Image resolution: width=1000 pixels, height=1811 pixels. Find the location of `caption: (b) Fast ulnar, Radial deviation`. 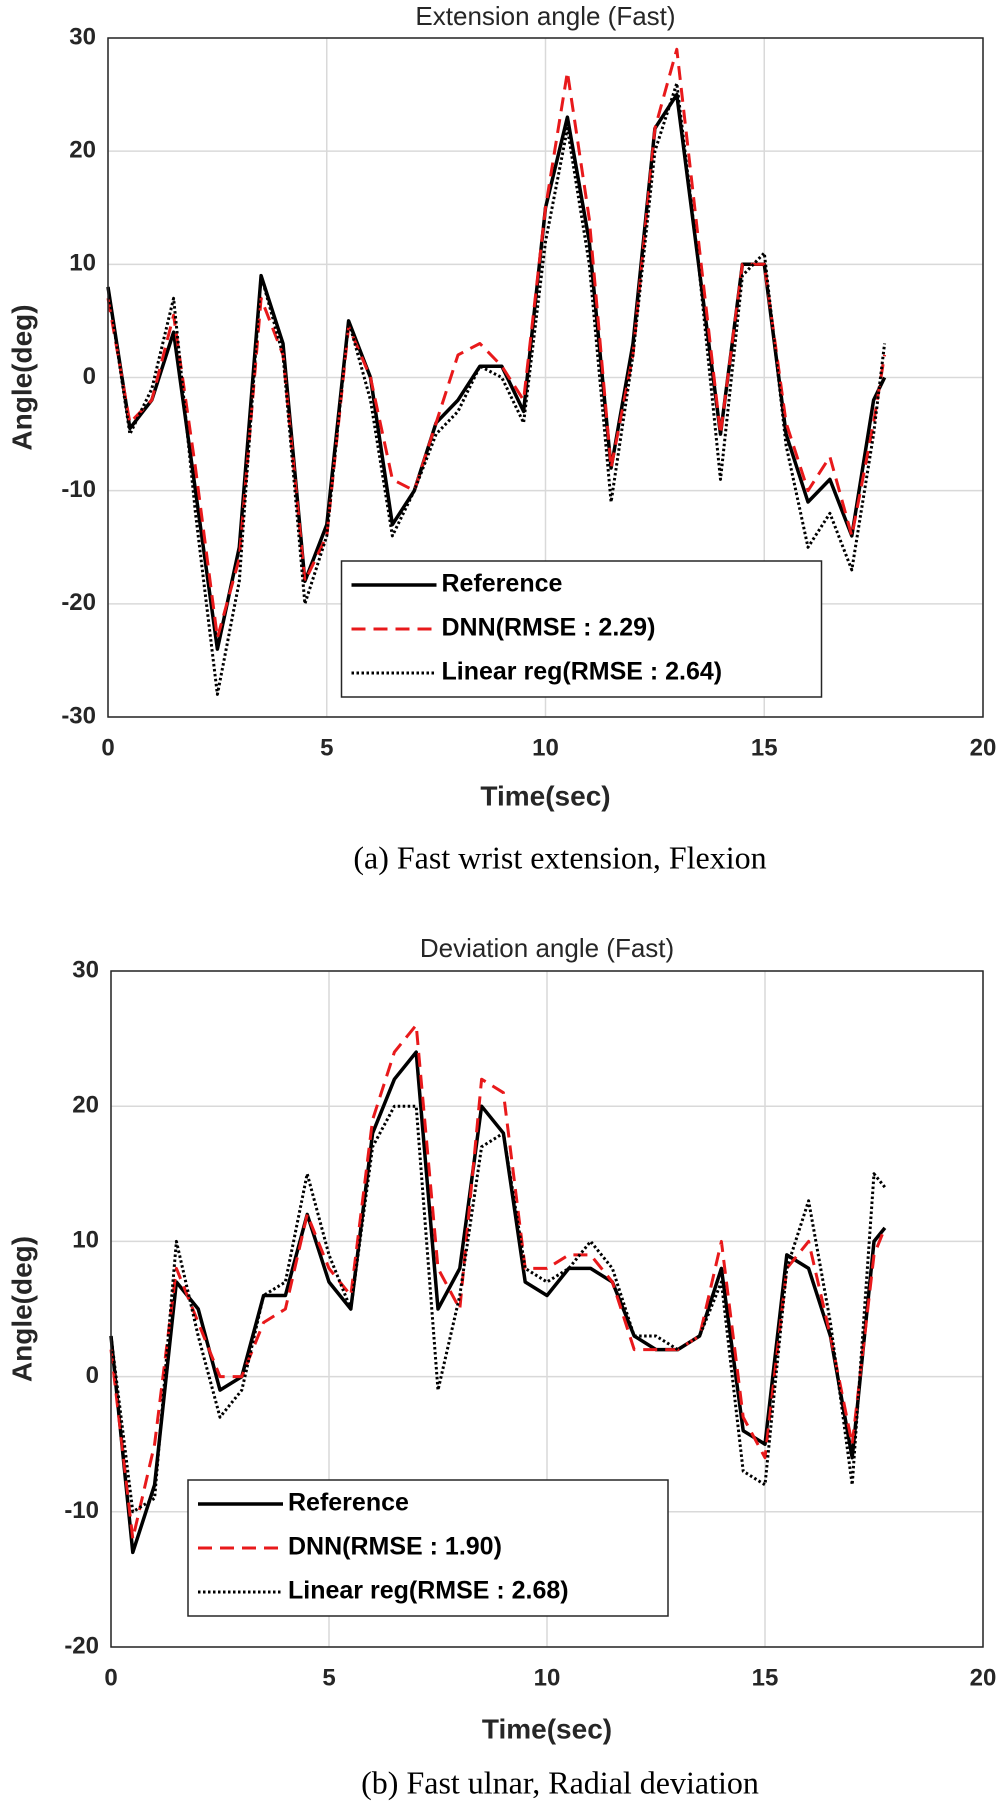

caption: (b) Fast ulnar, Radial deviation is located at coordinates (560, 1782).